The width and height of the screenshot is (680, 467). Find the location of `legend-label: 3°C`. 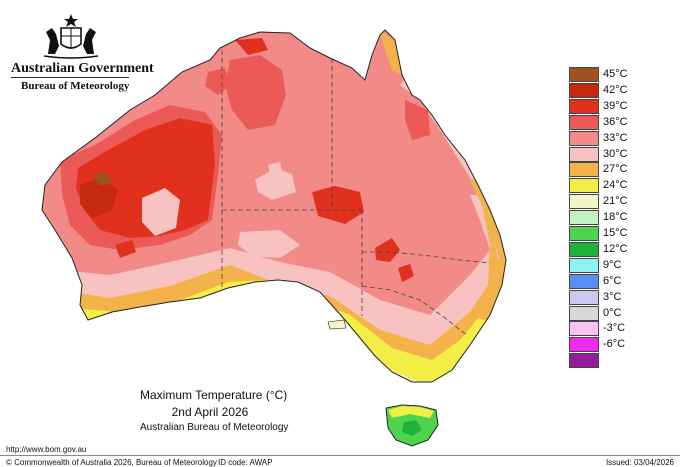

legend-label: 3°C is located at coordinates (612, 296).